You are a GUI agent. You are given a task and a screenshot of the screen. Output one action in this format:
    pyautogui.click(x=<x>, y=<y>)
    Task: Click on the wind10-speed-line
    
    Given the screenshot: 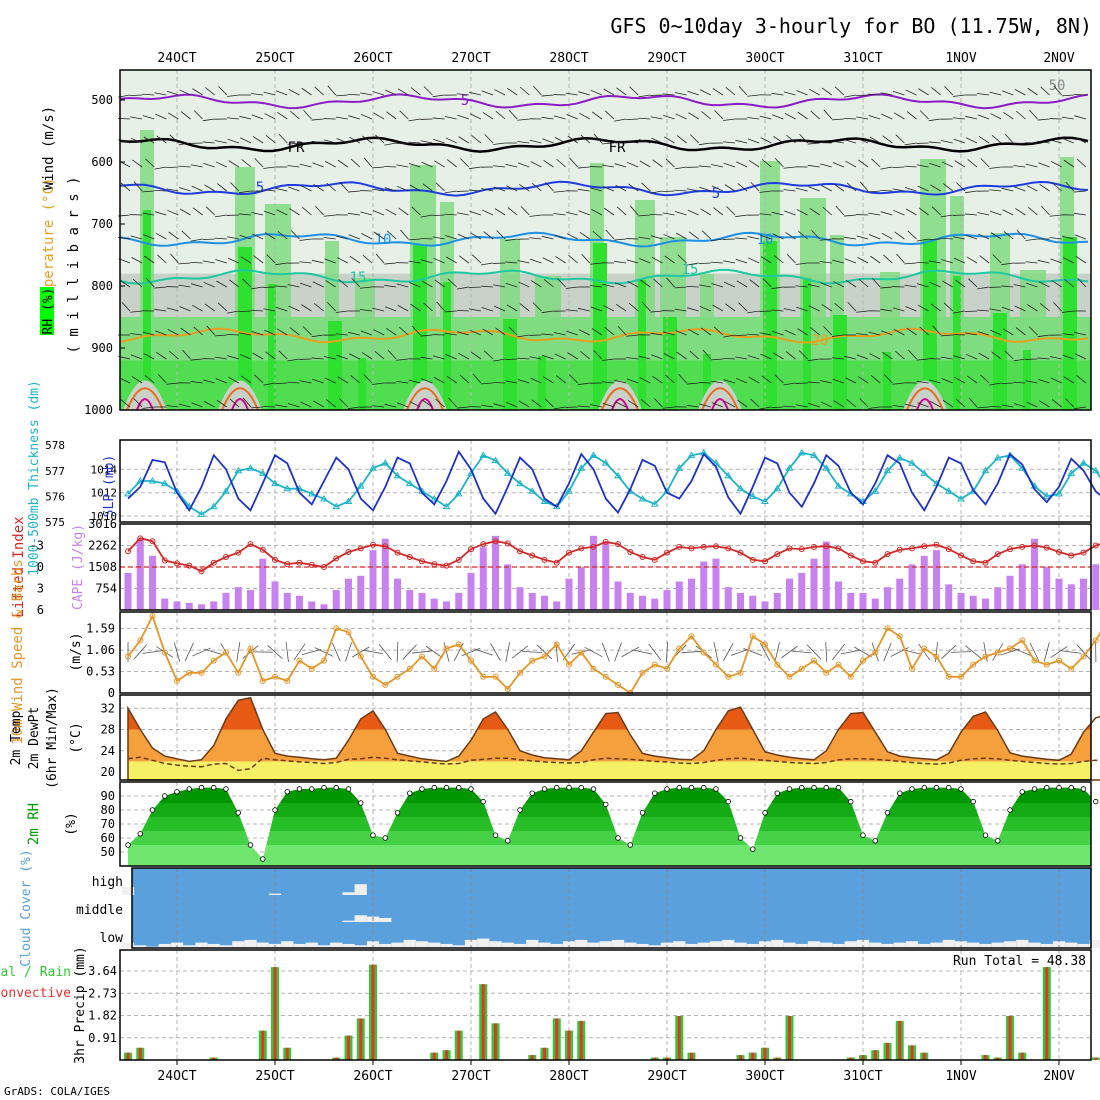 What is the action you would take?
    pyautogui.click(x=613, y=654)
    